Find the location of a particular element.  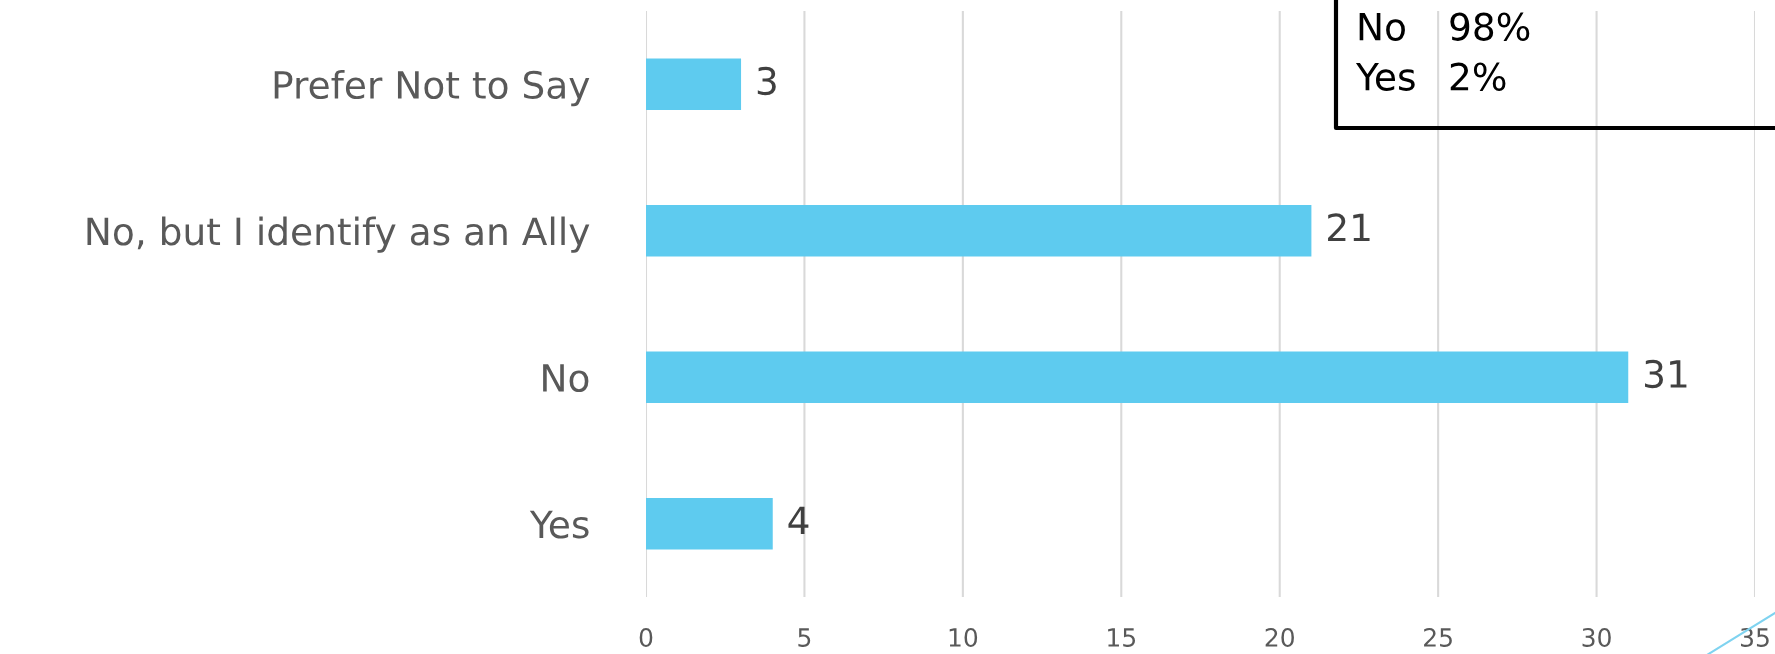

x-tick-label: 0 is located at coordinates (646, 637).